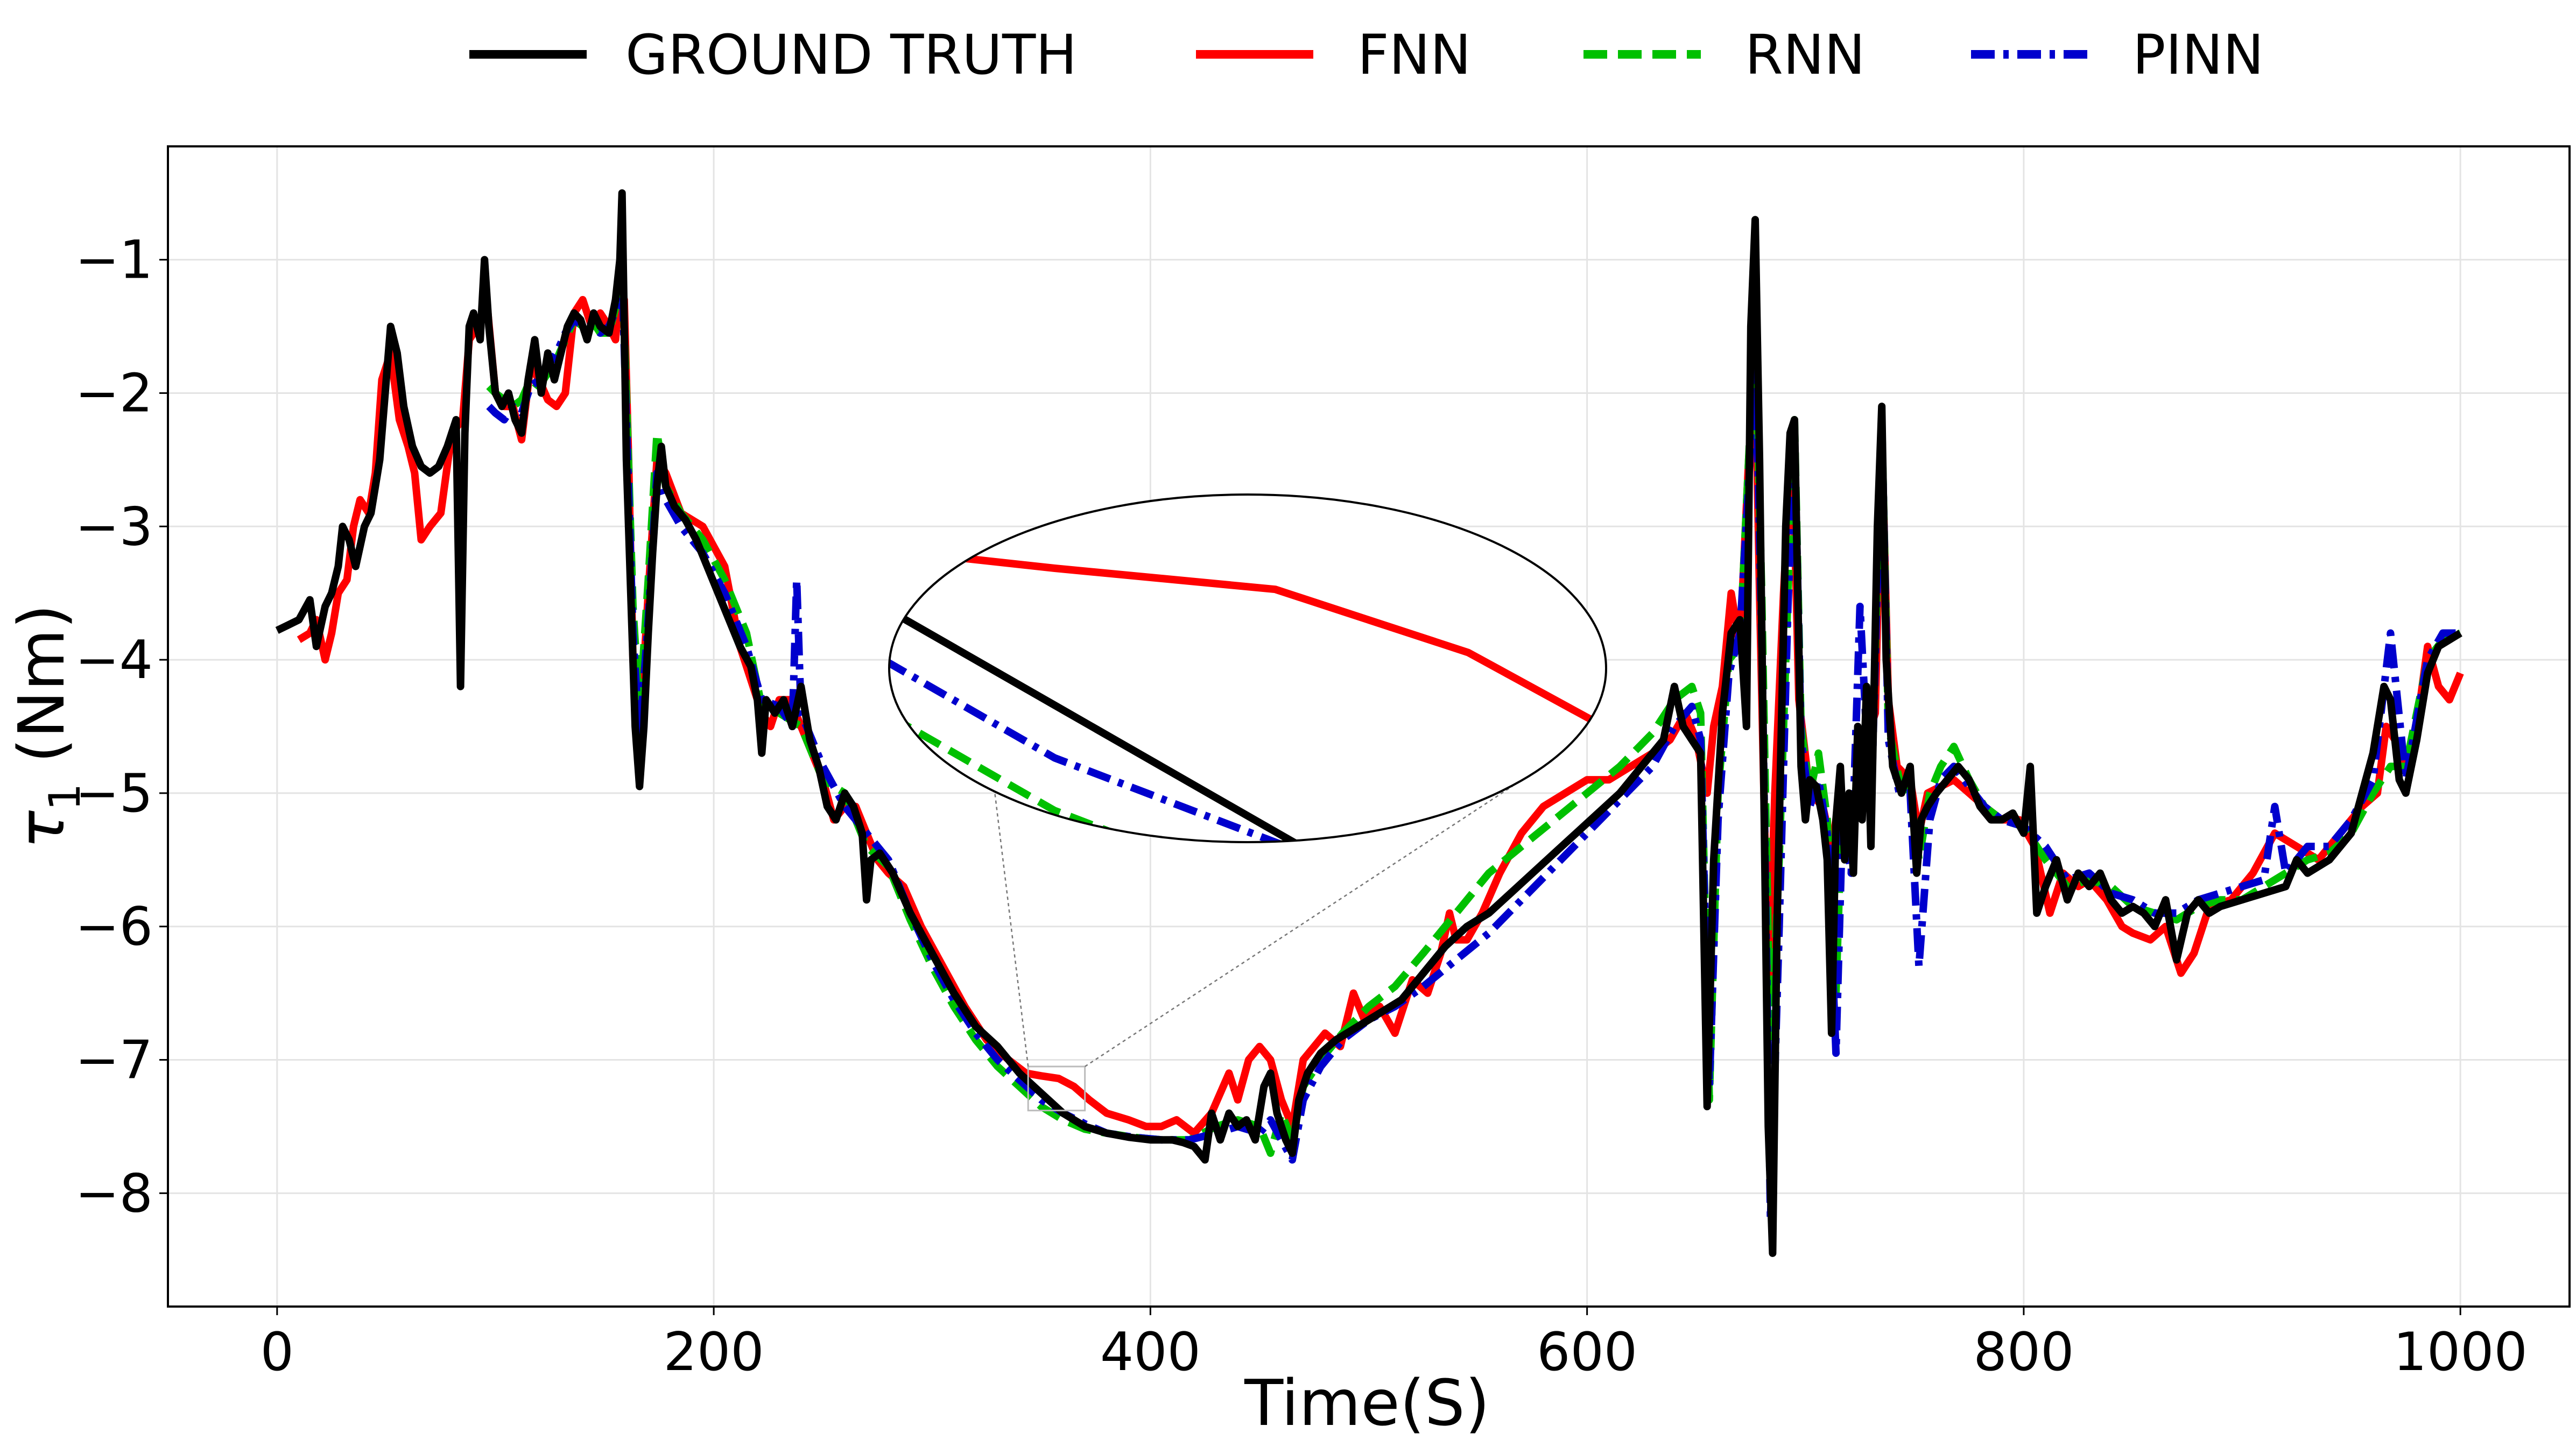  What do you see at coordinates (114, 927) in the screenshot?
I see `y-tick-label: −6` at bounding box center [114, 927].